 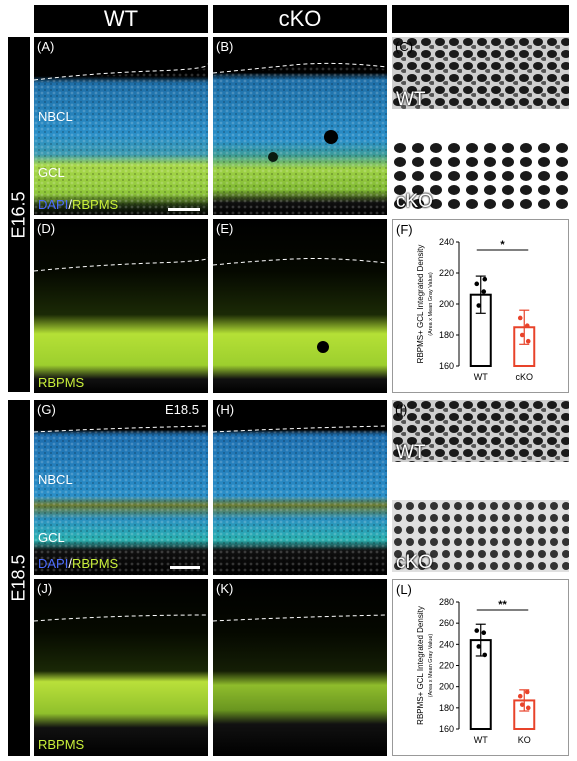 What do you see at coordinates (502, 605) in the screenshot?
I see `significance-marker: **` at bounding box center [502, 605].